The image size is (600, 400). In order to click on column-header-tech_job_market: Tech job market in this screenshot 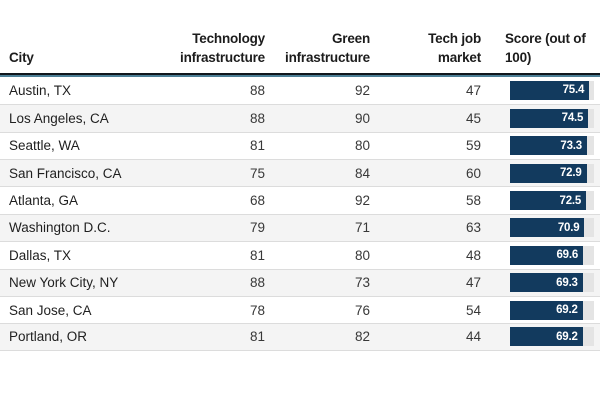, I will do `click(454, 48)`.